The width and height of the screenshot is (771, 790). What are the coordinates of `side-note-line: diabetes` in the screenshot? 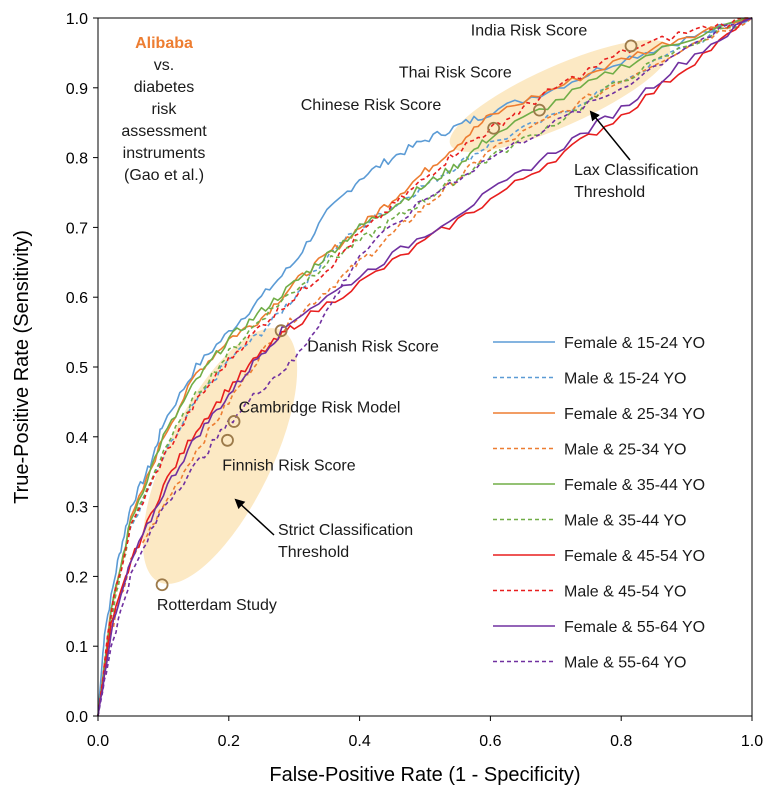 It's located at (164, 87).